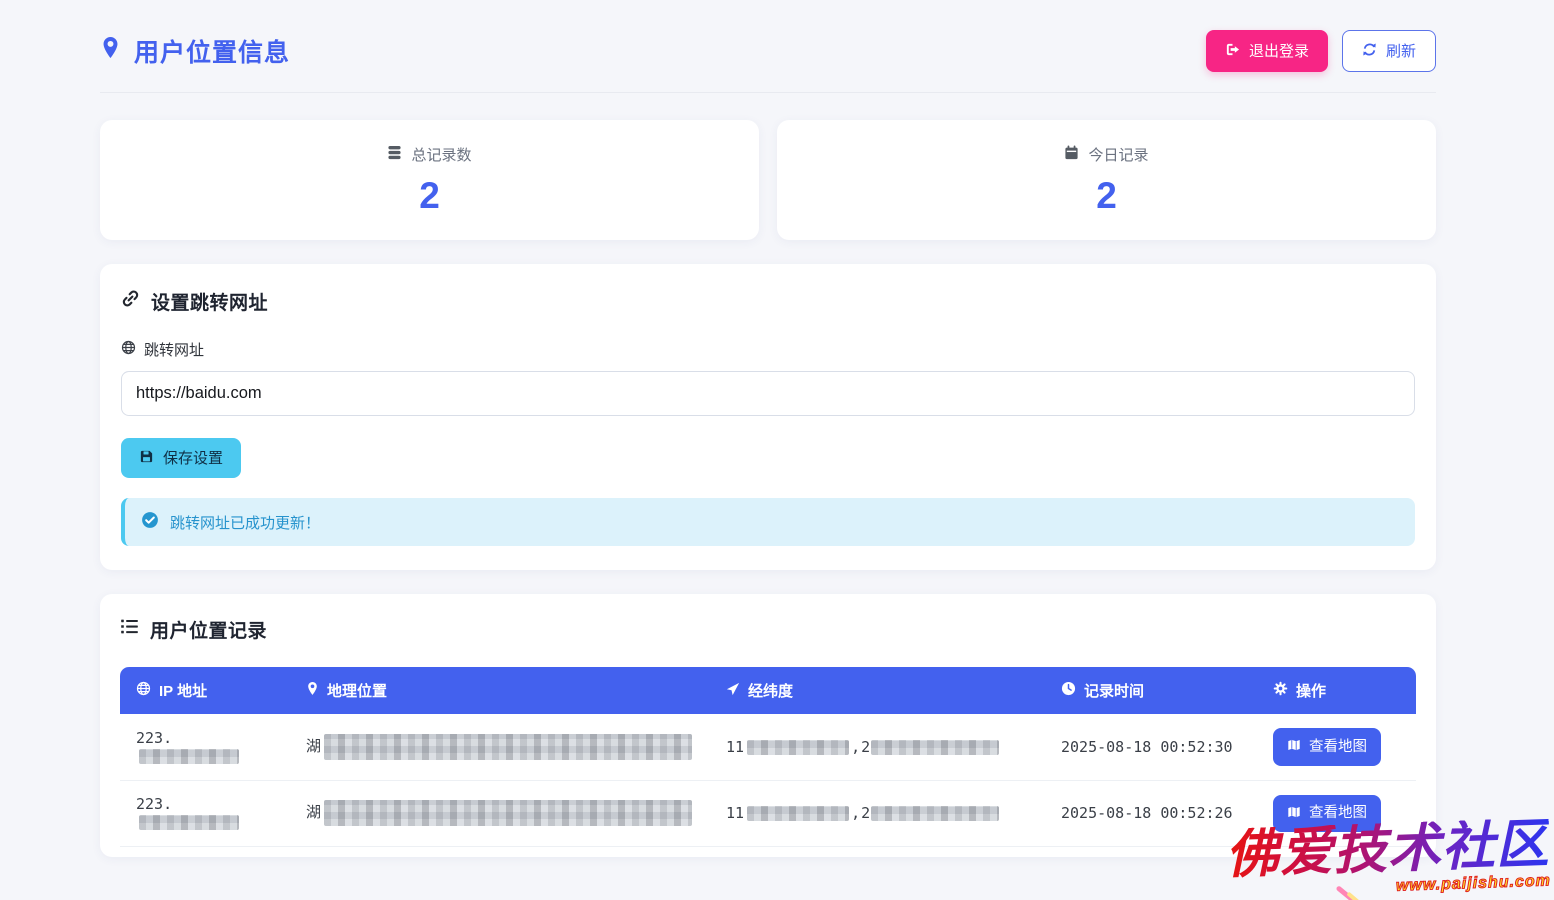  What do you see at coordinates (312, 690) in the screenshot?
I see `map-pin-icon` at bounding box center [312, 690].